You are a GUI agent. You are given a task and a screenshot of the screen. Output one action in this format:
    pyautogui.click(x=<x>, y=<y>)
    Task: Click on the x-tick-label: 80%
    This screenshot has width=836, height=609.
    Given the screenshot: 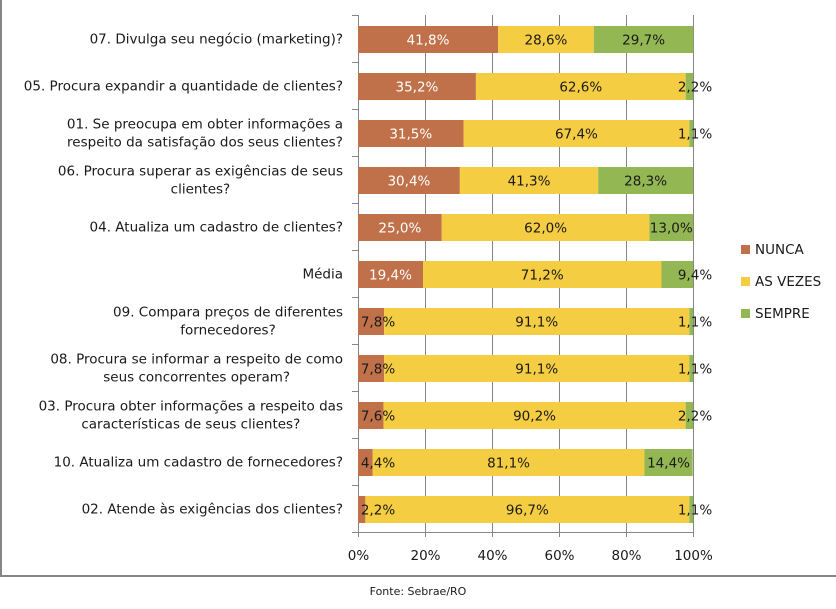 What is the action you would take?
    pyautogui.click(x=626, y=556)
    